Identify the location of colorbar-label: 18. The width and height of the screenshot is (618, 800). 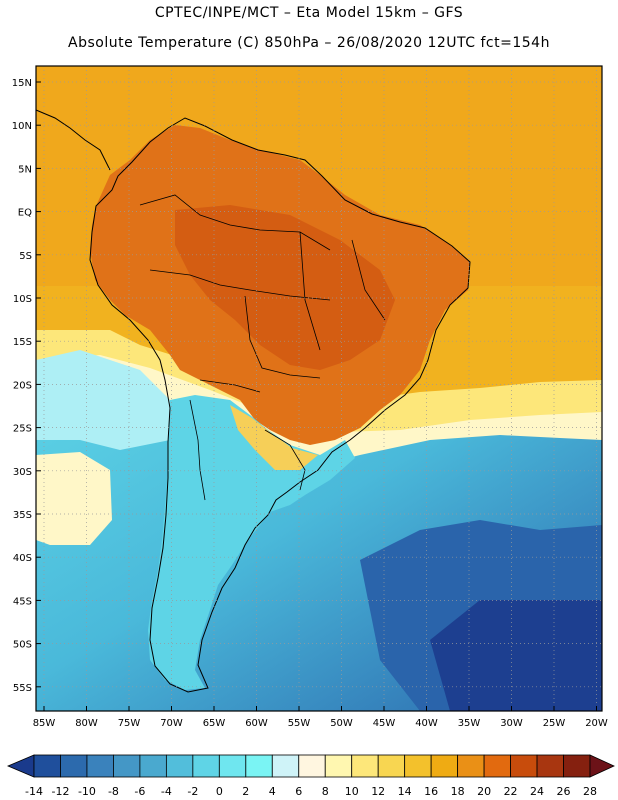
(458, 791).